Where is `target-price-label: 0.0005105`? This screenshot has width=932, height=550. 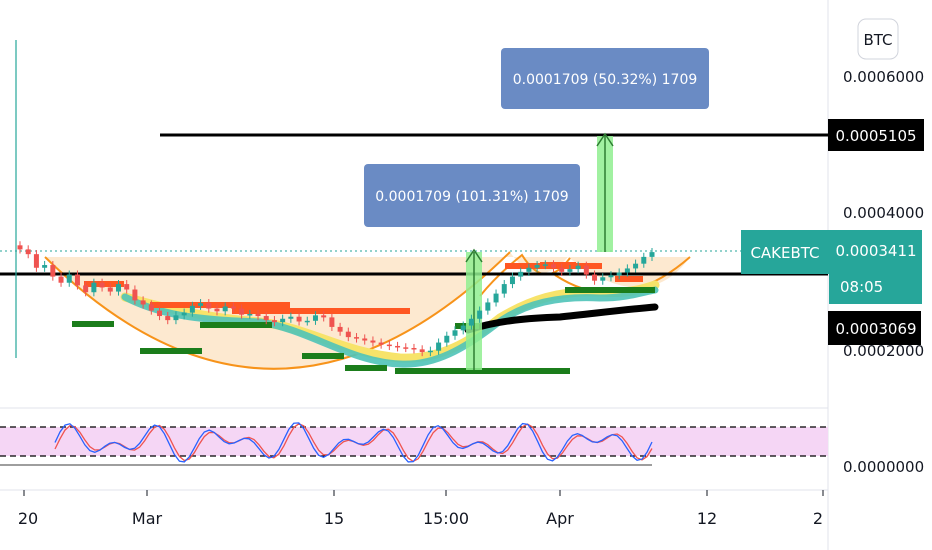 target-price-label: 0.0005105 is located at coordinates (876, 135).